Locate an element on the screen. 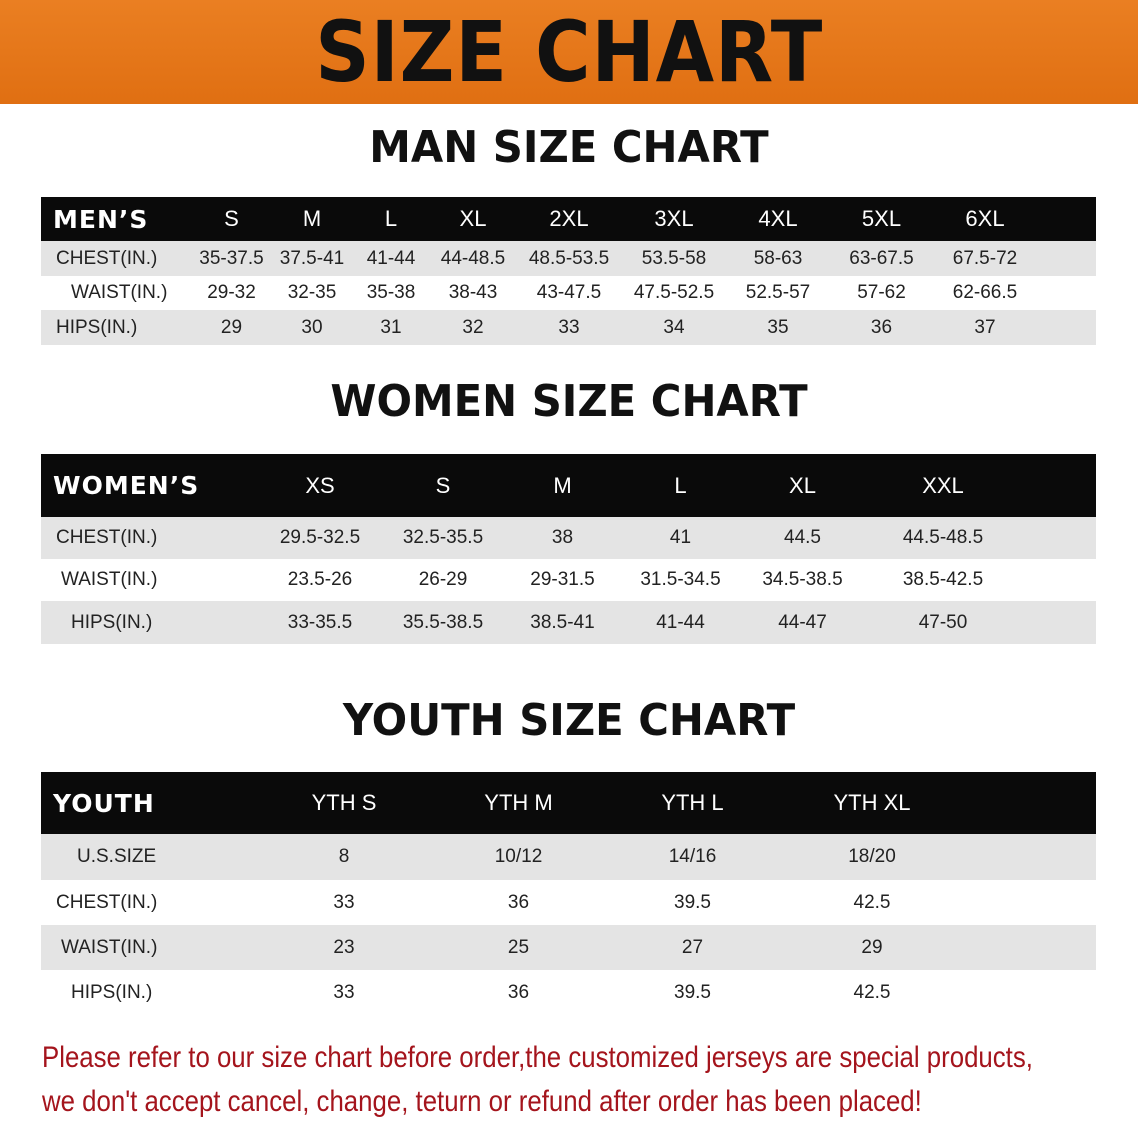 This screenshot has height=1132, width=1138. table-cell: 35 is located at coordinates (778, 327).